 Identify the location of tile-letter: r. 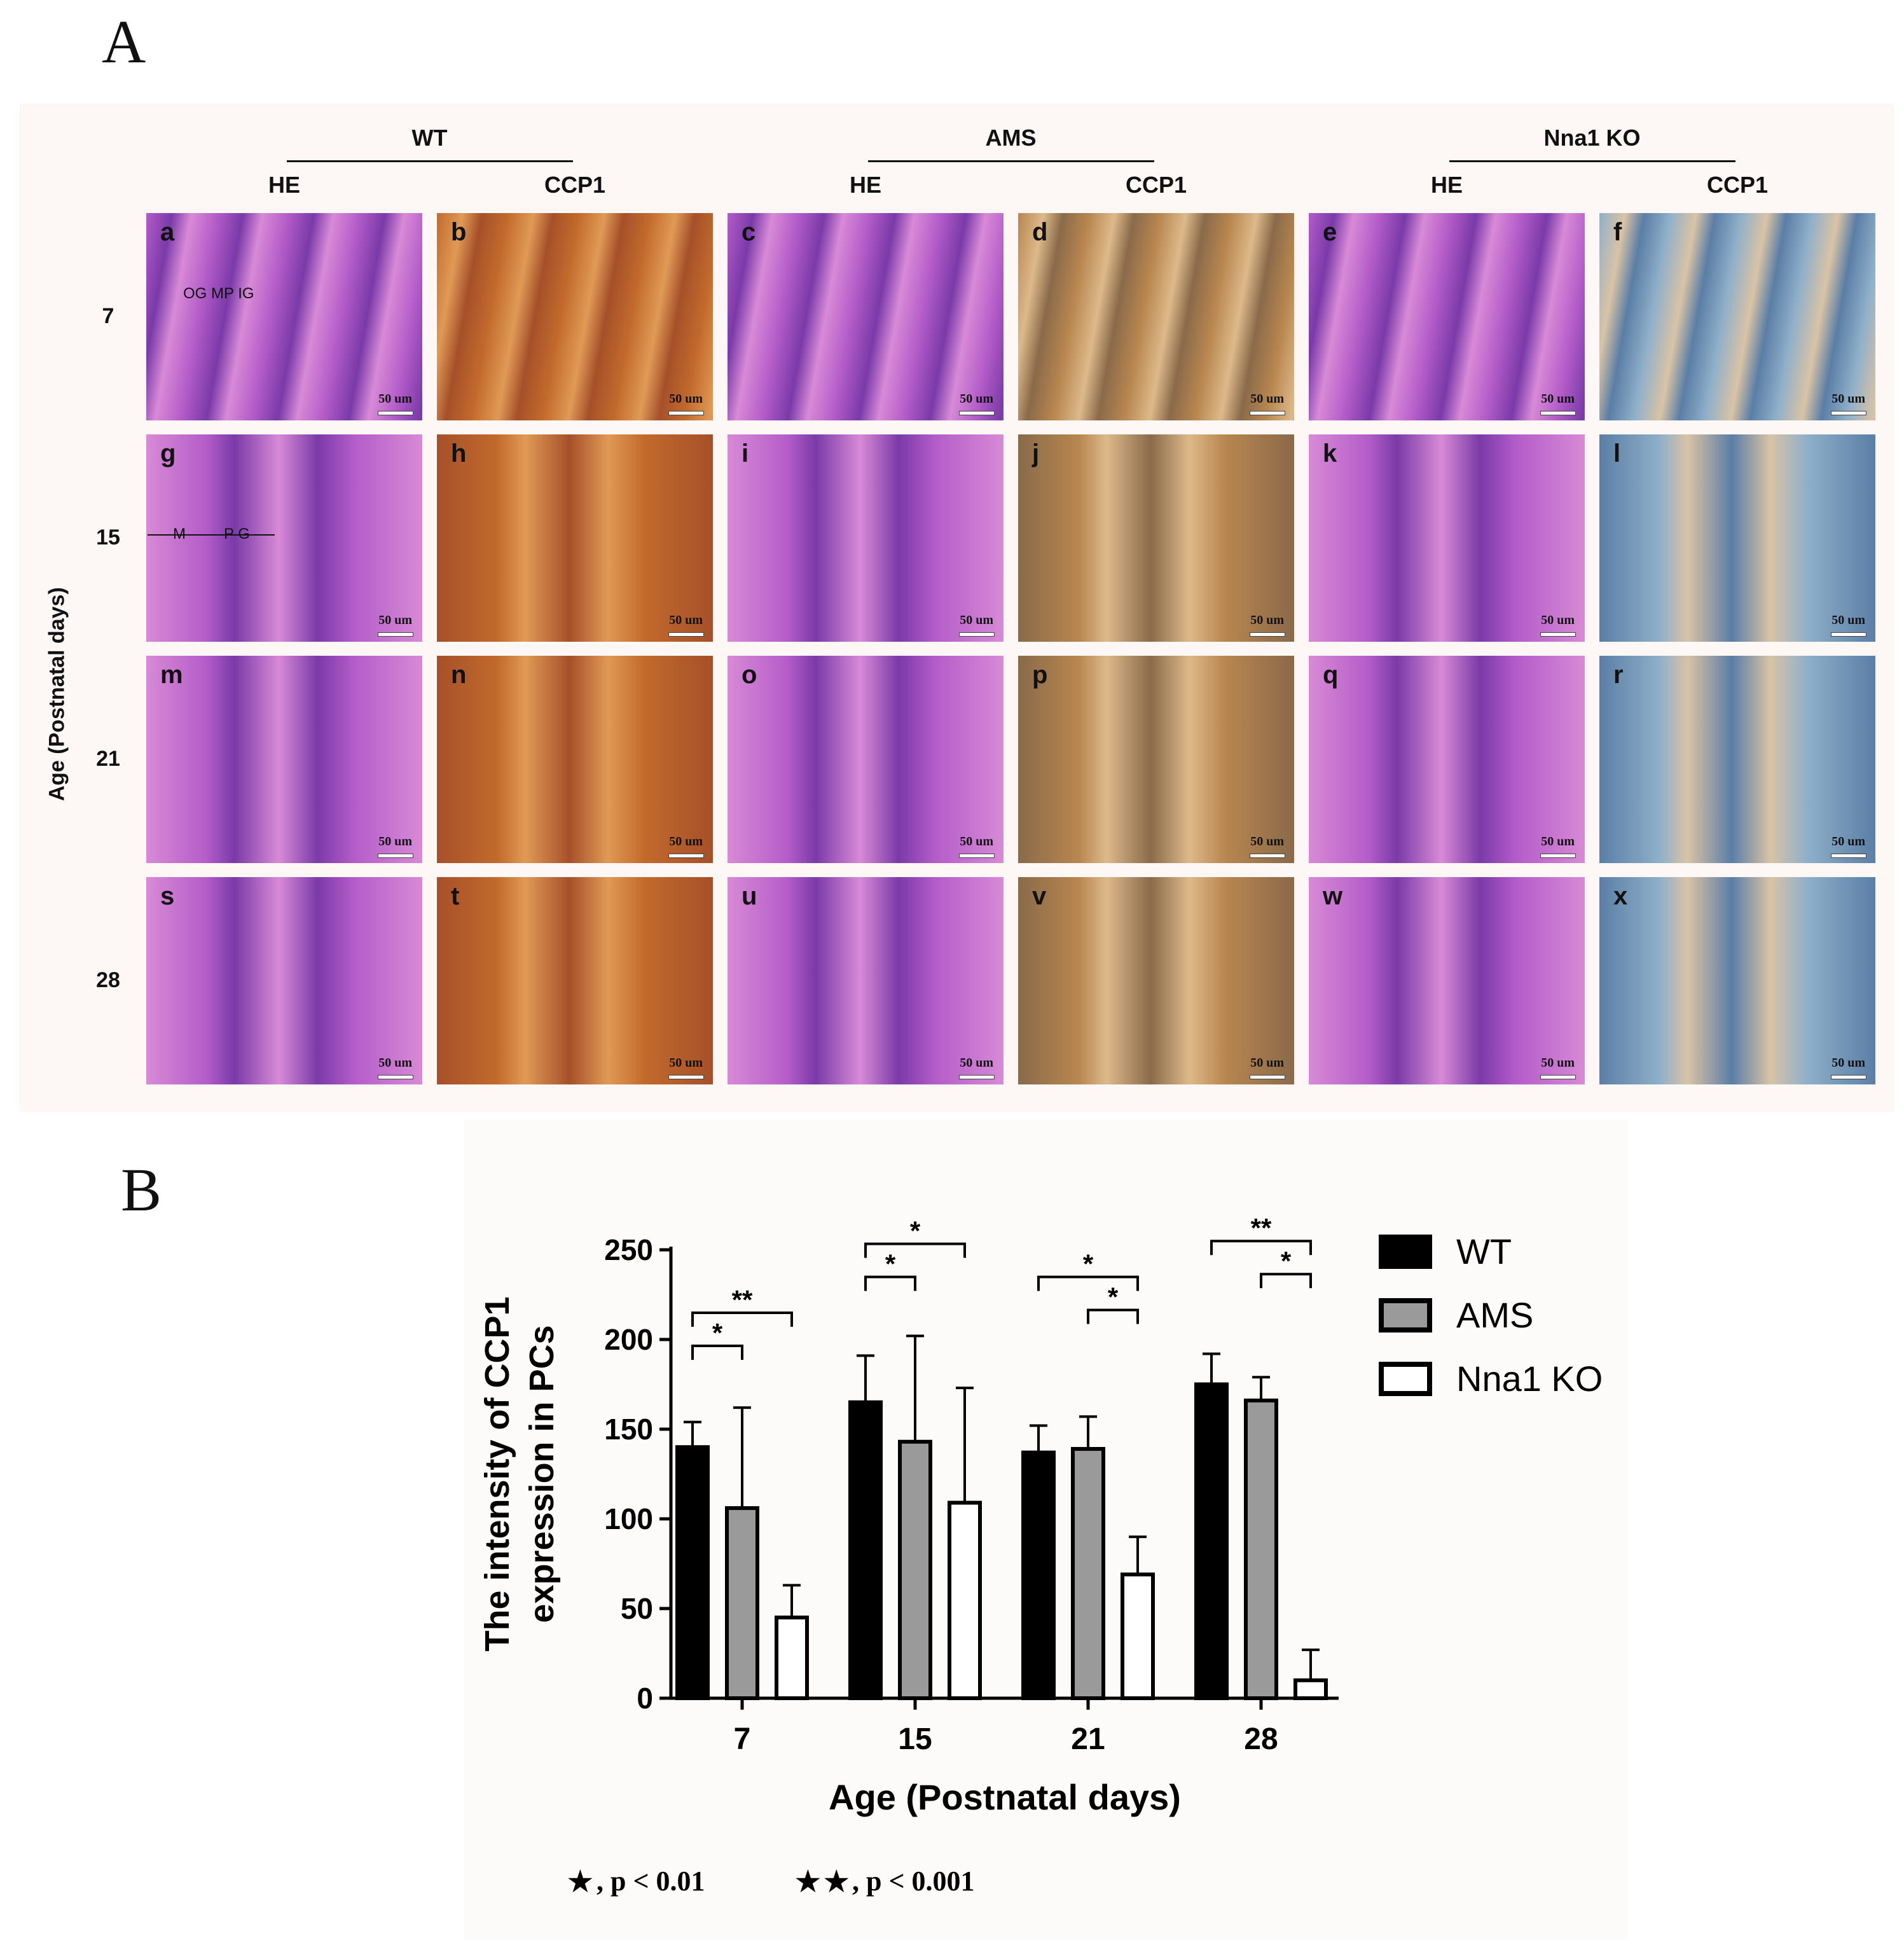
(1618, 675).